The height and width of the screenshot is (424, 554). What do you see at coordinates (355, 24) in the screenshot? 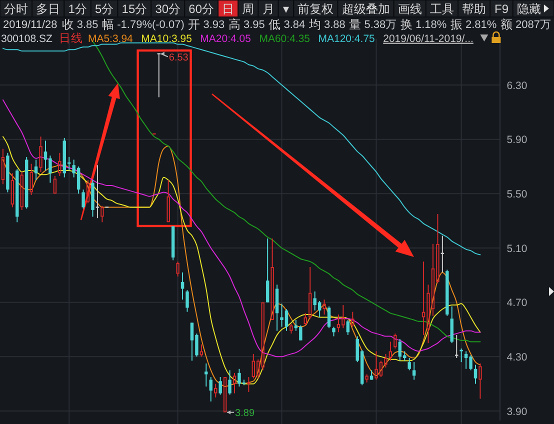
I see `category-label: 量` at bounding box center [355, 24].